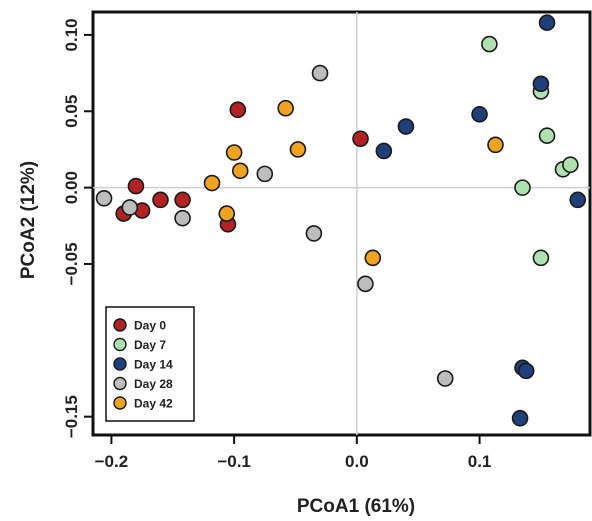  I want to click on legend-label-day-0: Day 0, so click(150, 326).